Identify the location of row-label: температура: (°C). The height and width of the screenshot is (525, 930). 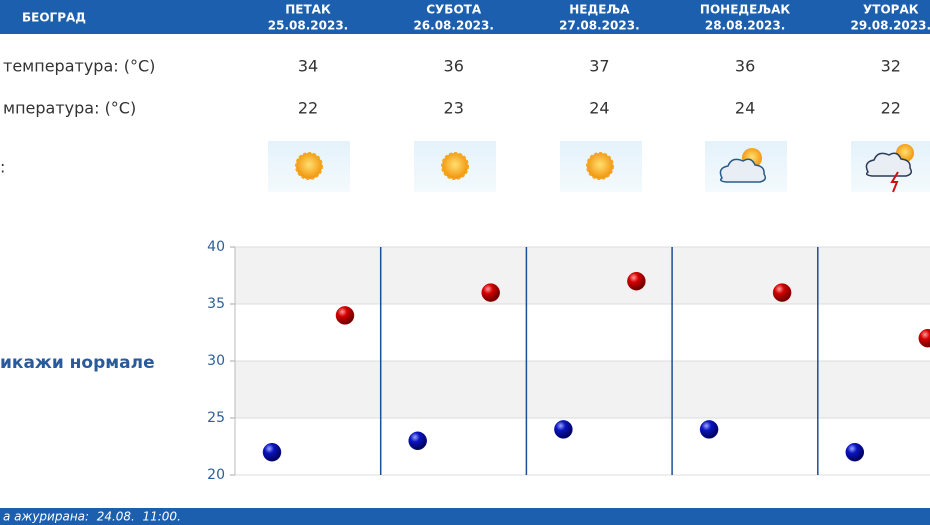
(79, 66).